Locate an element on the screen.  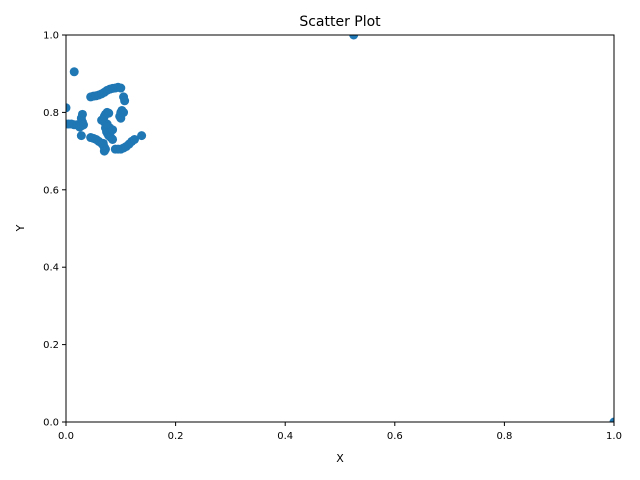
x-tick-label: 0.2 is located at coordinates (176, 436).